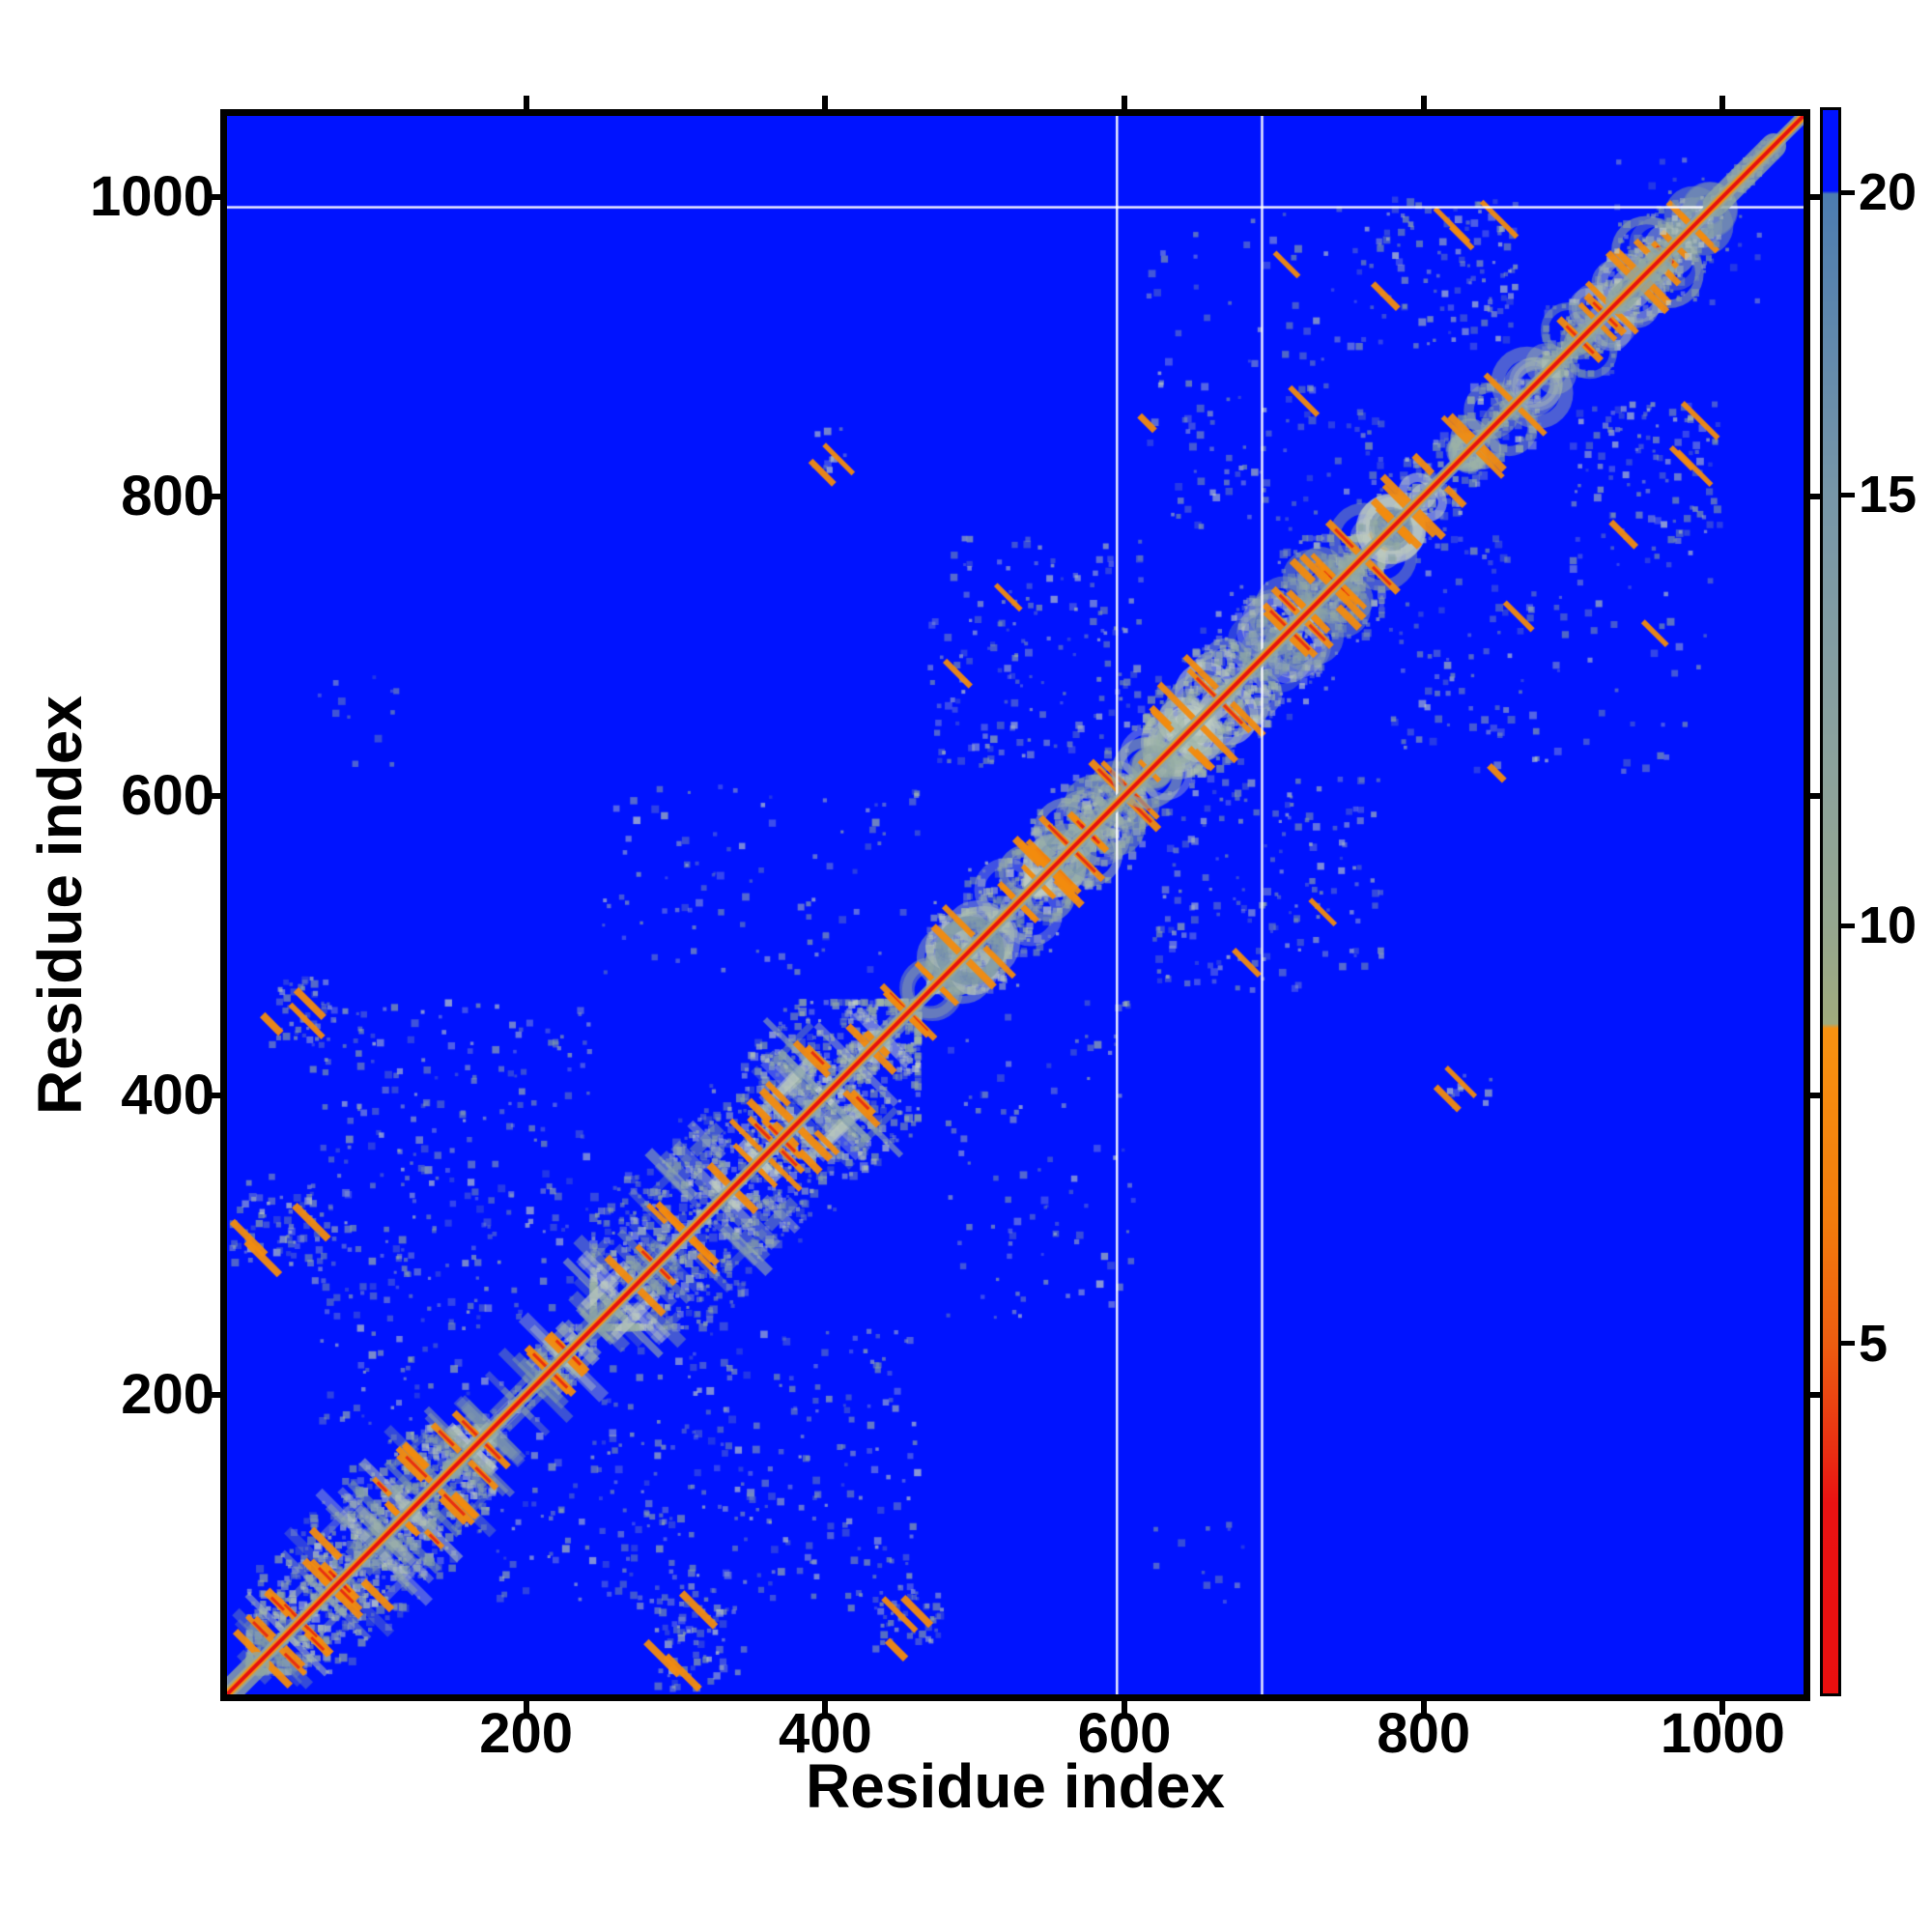 This screenshot has width=1932, height=1932. I want to click on x-tick-label: 800, so click(1424, 1733).